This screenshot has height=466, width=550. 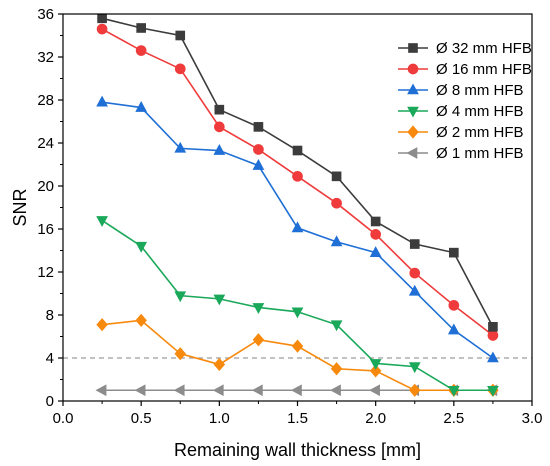 What do you see at coordinates (484, 48) in the screenshot?
I see `legend-label: Ø 32 mm HFB` at bounding box center [484, 48].